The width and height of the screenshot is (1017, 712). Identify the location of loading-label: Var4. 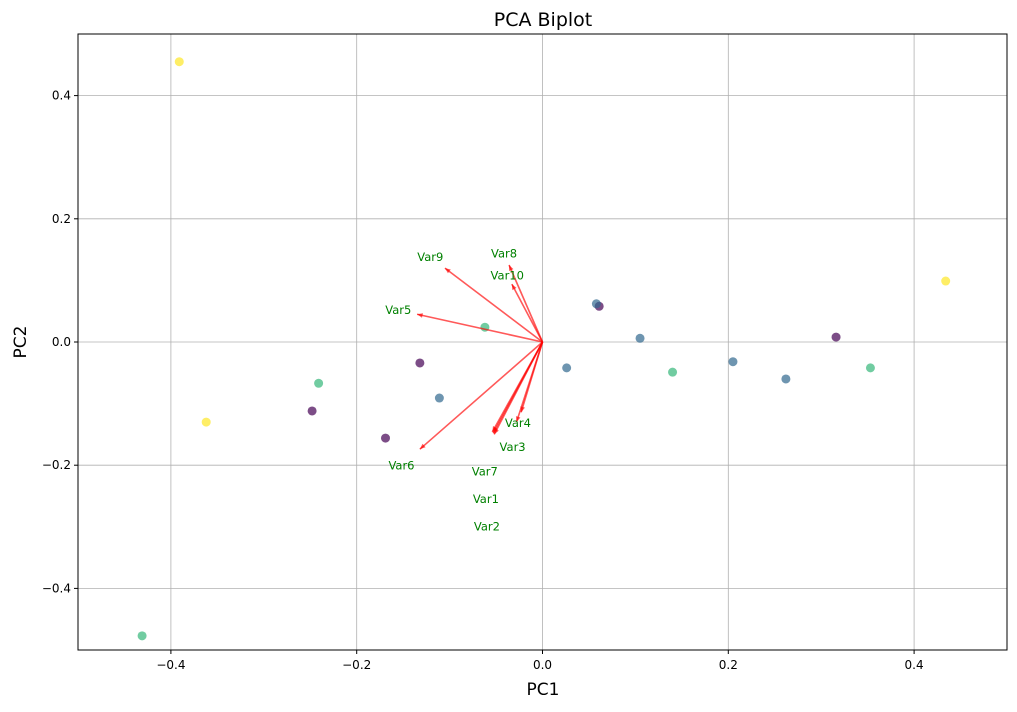
(518, 423).